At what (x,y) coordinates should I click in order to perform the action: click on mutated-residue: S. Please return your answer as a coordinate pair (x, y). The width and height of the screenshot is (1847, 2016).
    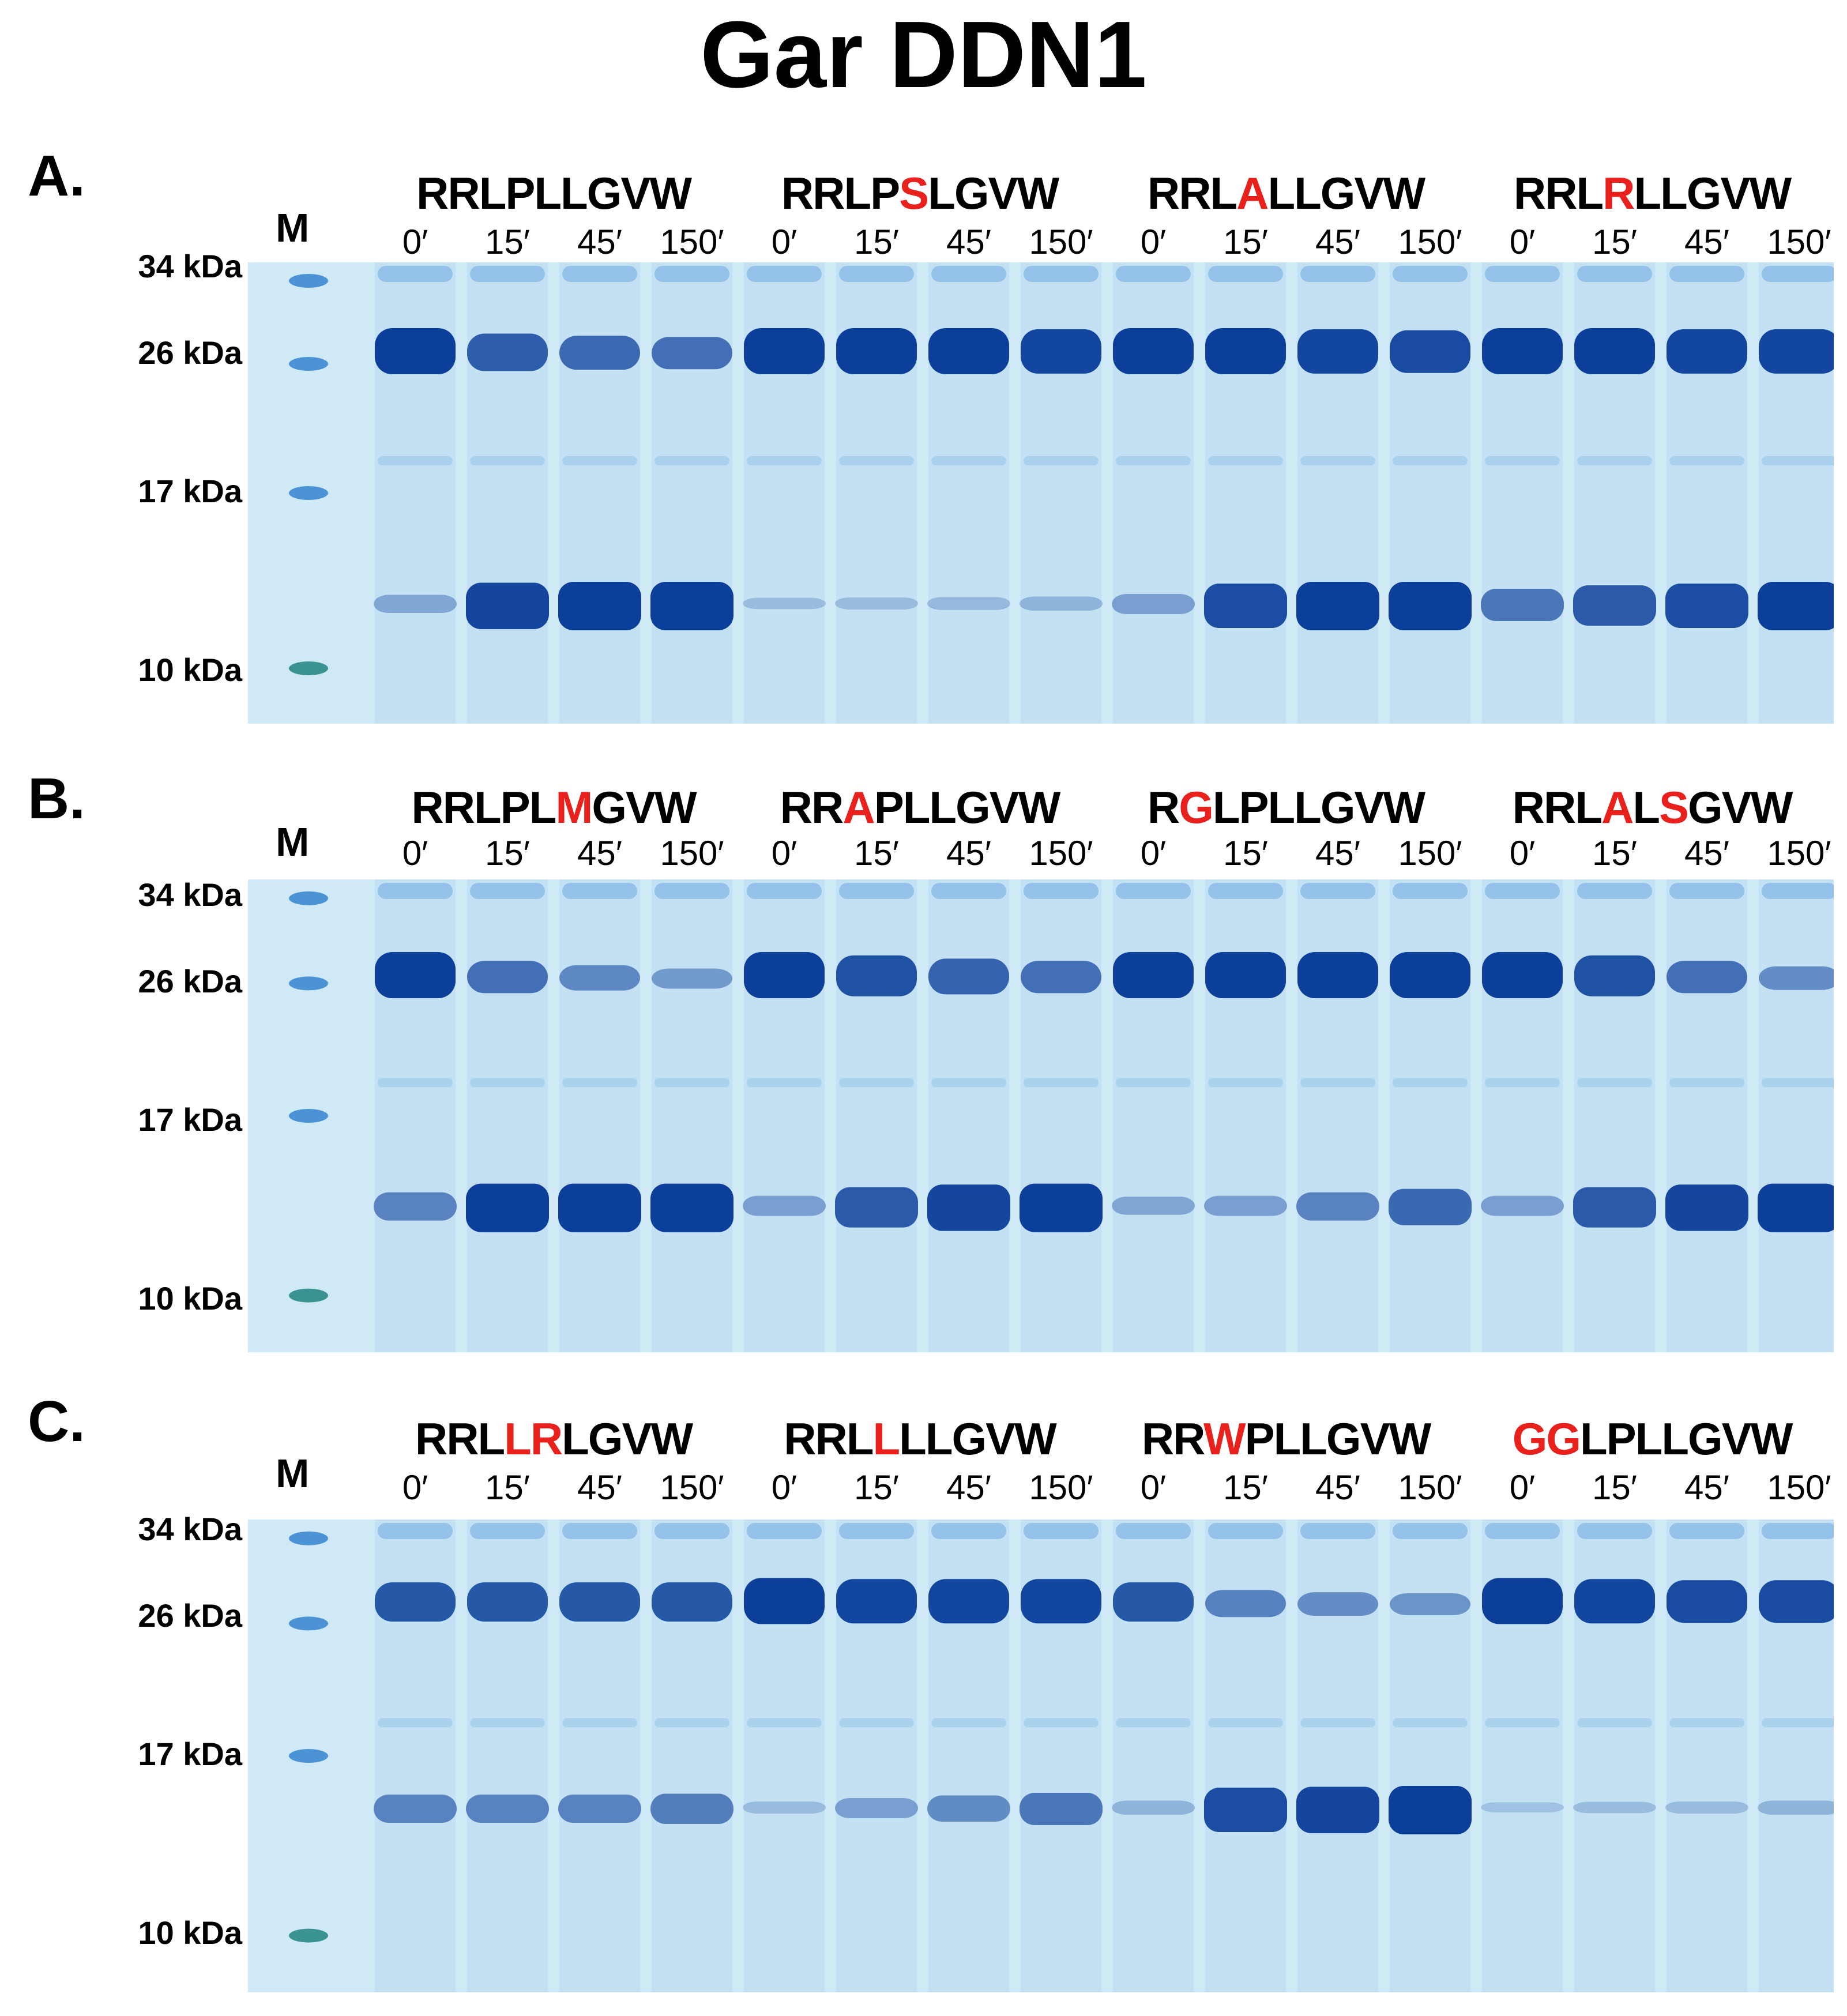
    Looking at the image, I should click on (1673, 808).